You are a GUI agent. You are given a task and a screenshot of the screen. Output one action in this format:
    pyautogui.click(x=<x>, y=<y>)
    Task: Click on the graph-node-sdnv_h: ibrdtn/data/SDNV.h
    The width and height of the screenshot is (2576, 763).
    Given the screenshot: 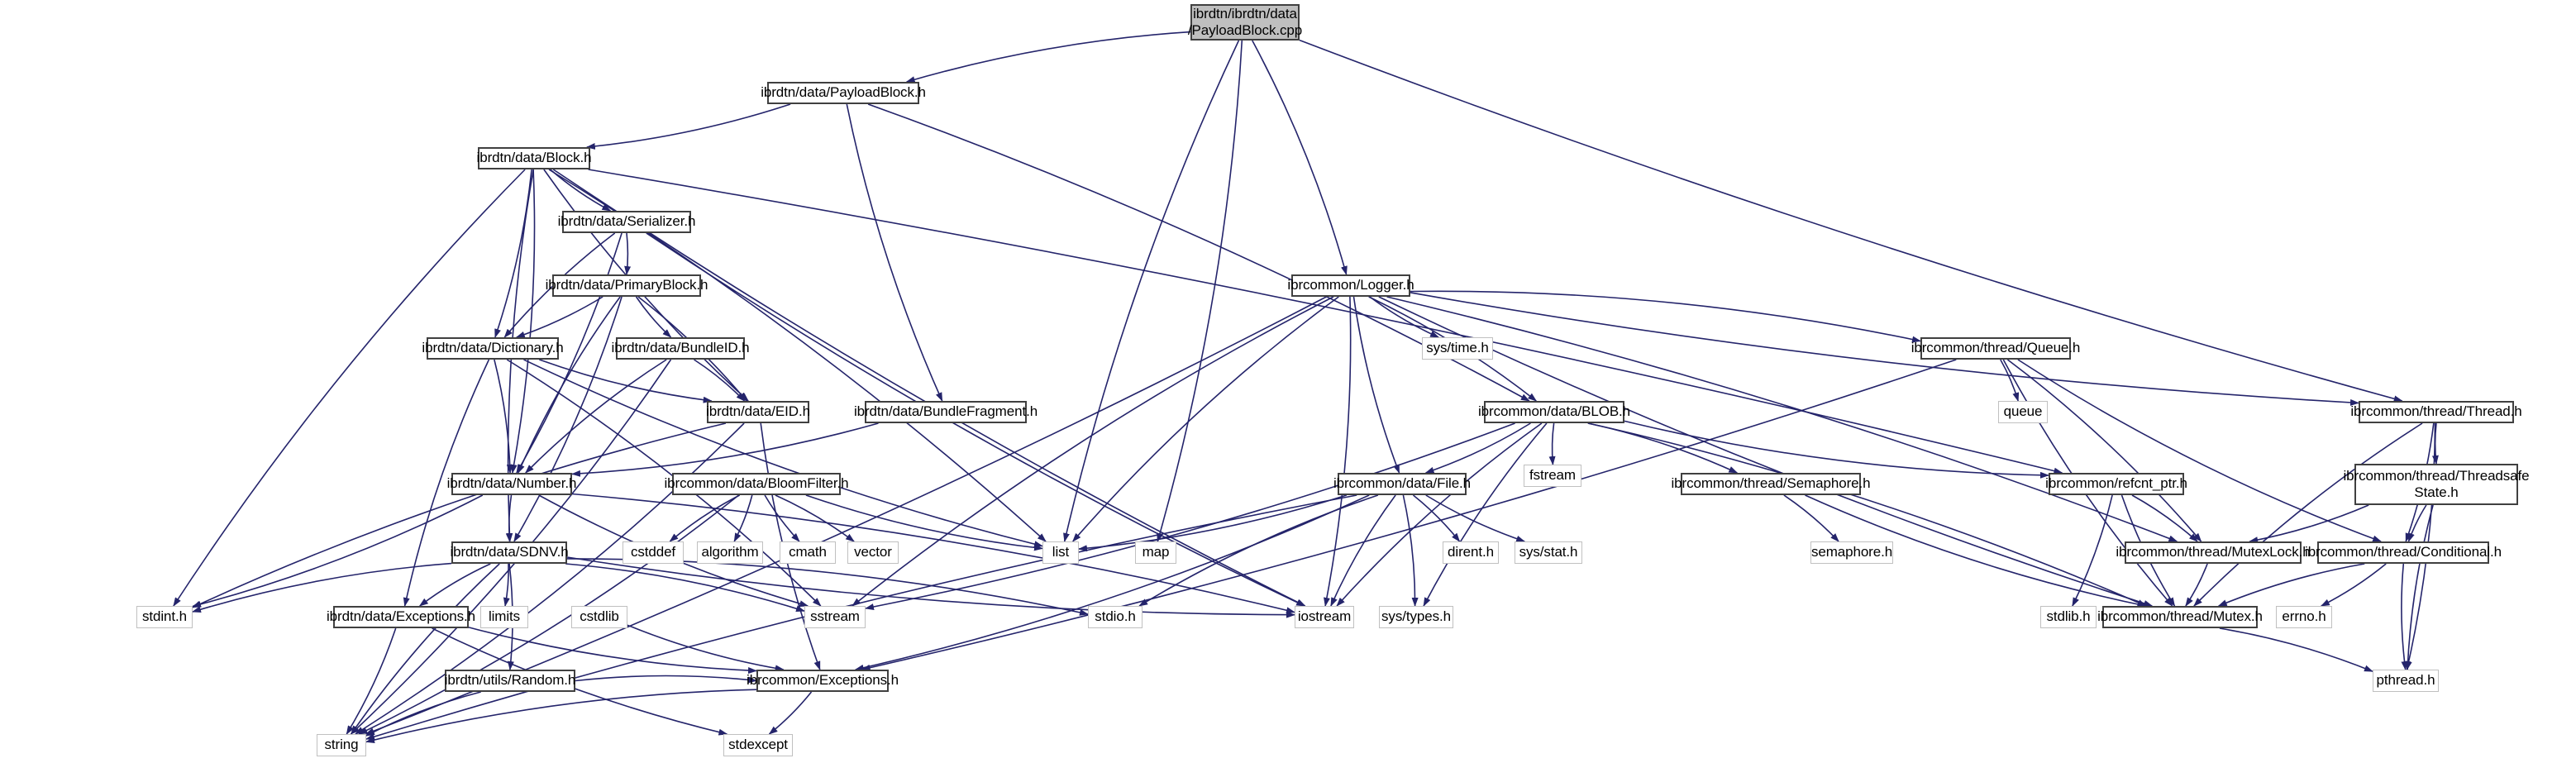 What is the action you would take?
    pyautogui.click(x=509, y=552)
    